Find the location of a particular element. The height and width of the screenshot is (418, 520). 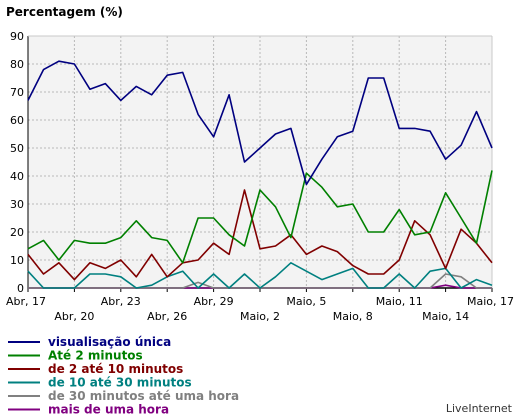

legend-label: Até 2 minutos is located at coordinates (95, 356).